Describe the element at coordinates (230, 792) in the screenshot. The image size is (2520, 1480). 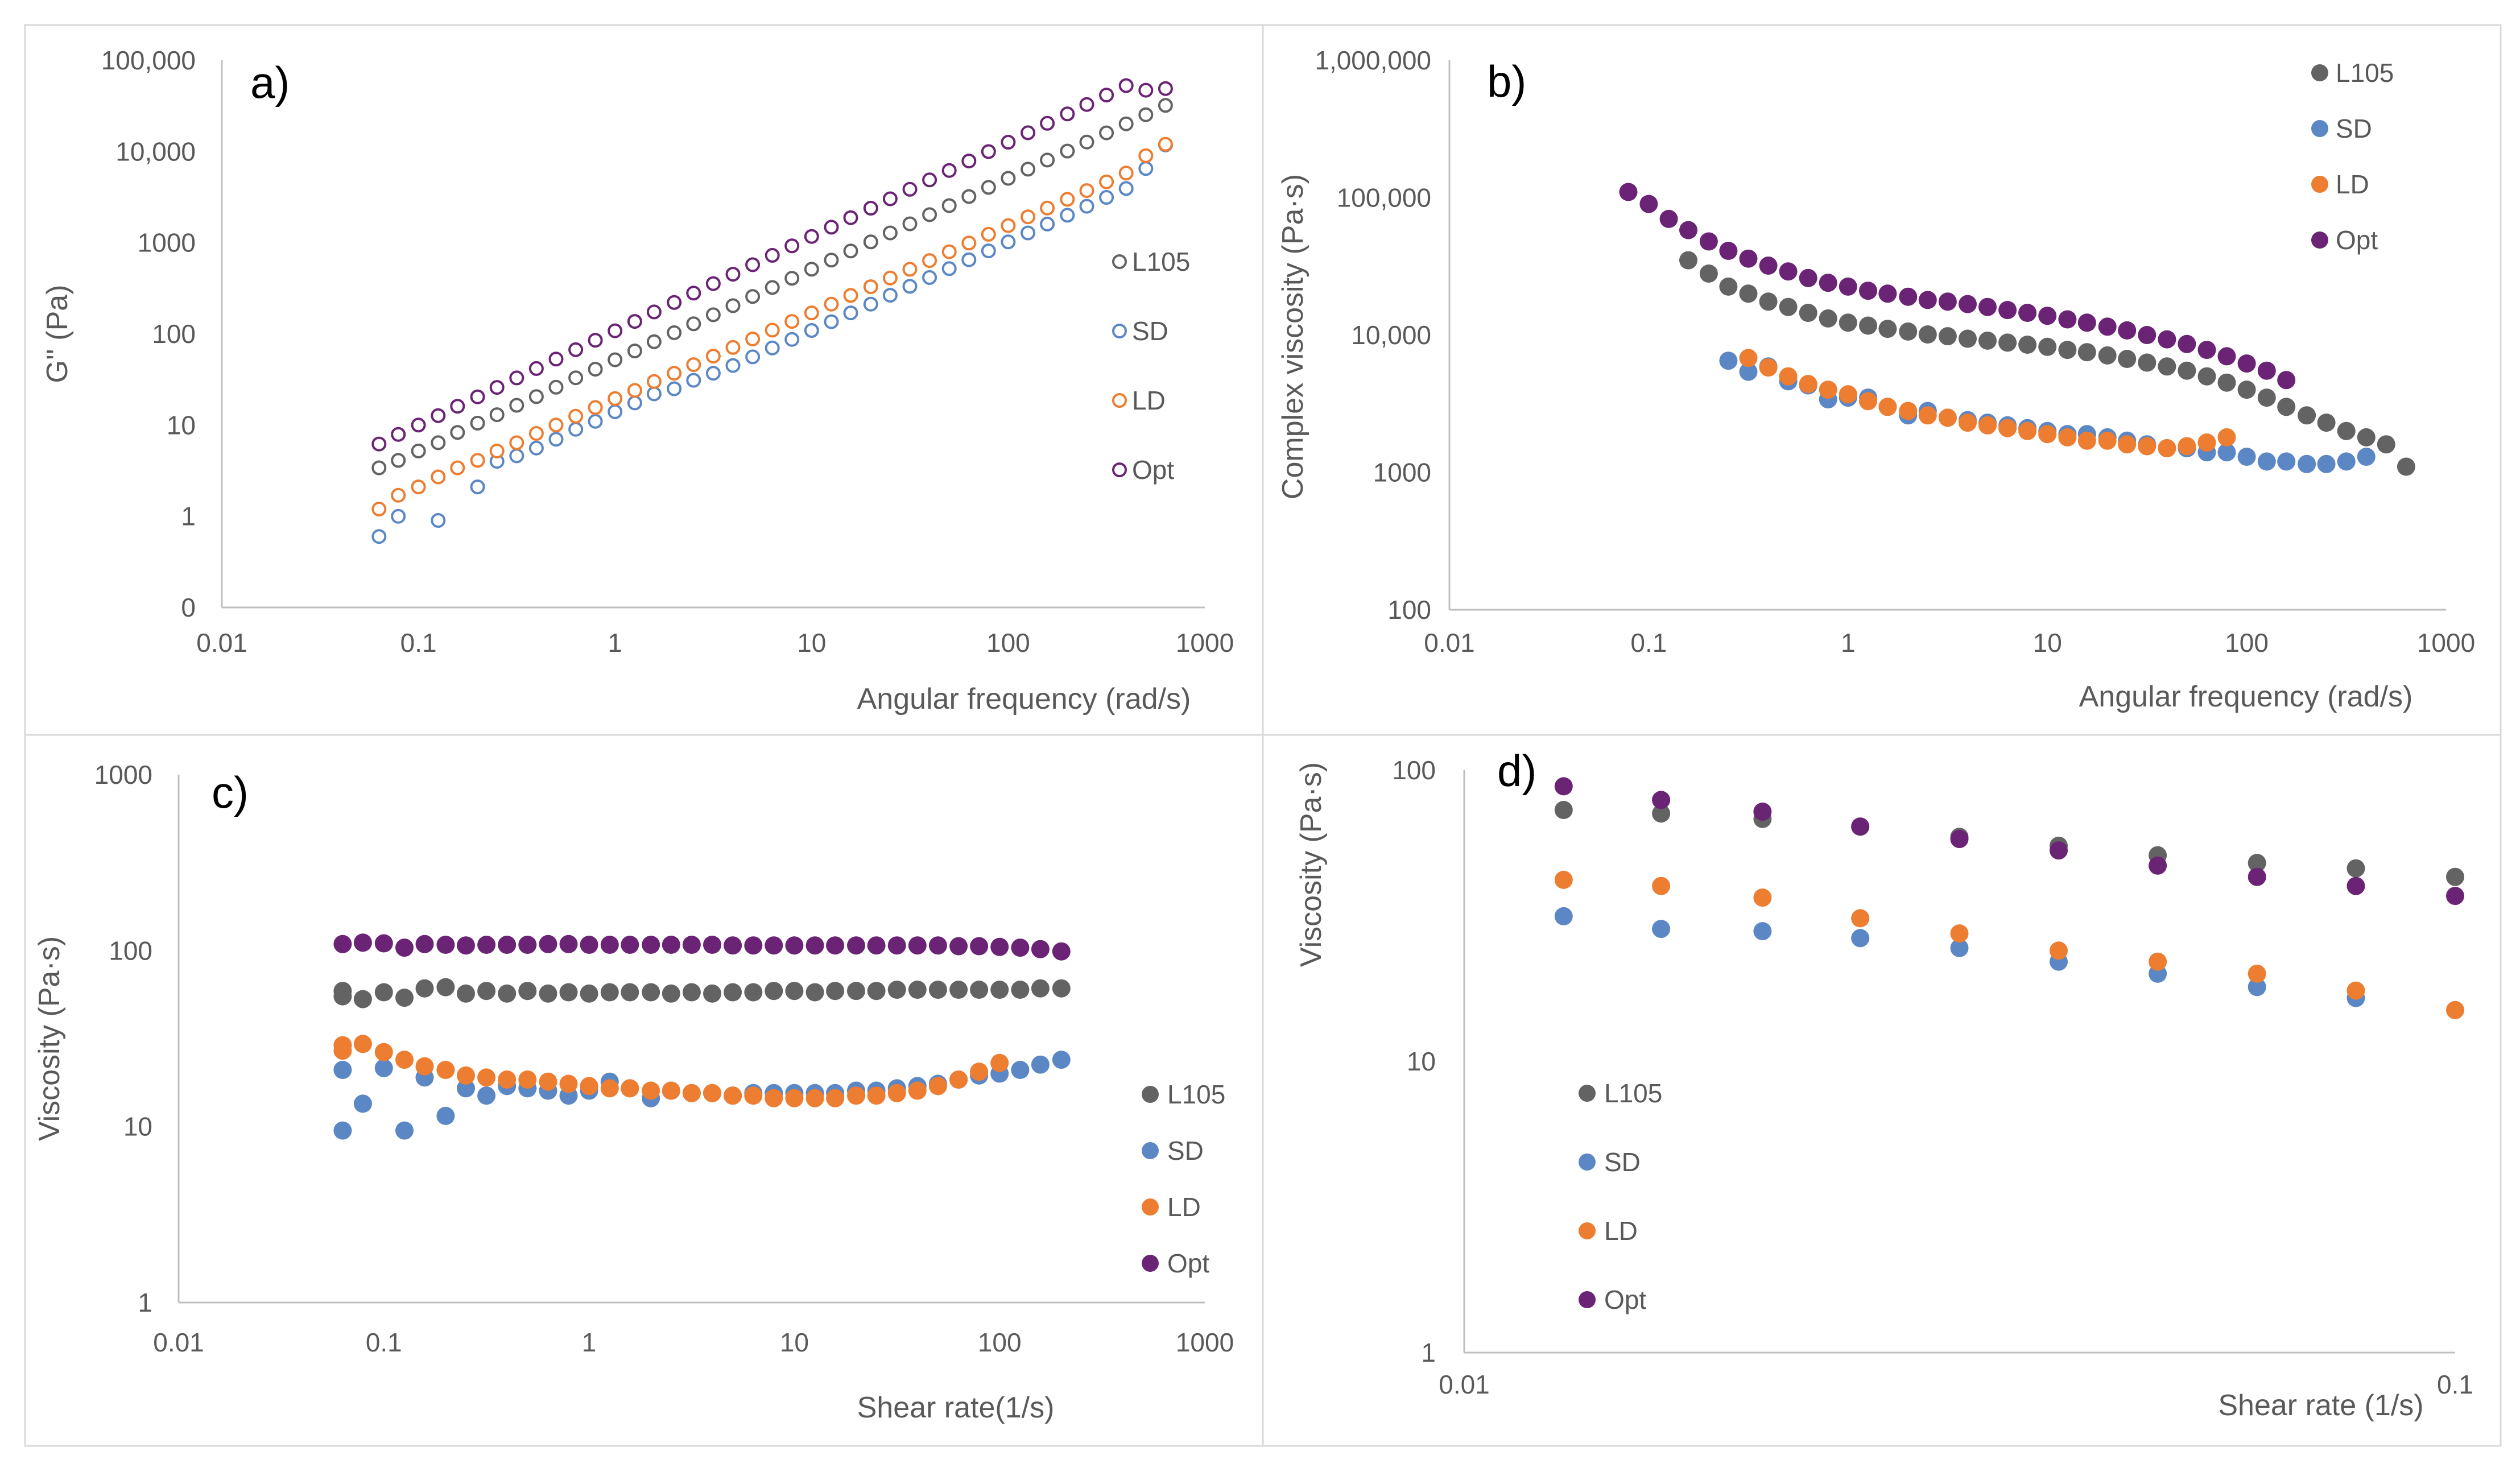
I see `panel-label: c)` at that location.